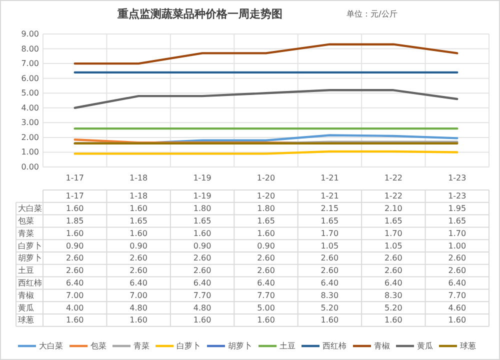 This screenshot has height=360, width=500. What do you see at coordinates (202, 196) in the screenshot?
I see `category-label: 1-19` at bounding box center [202, 196].